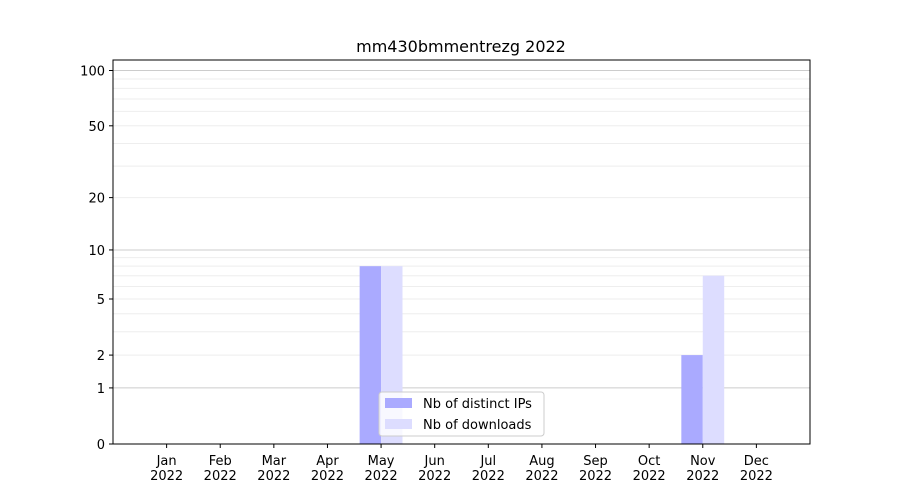 The image size is (900, 500). What do you see at coordinates (434, 469) in the screenshot?
I see `x-tick-label: Jun 2022` at bounding box center [434, 469].